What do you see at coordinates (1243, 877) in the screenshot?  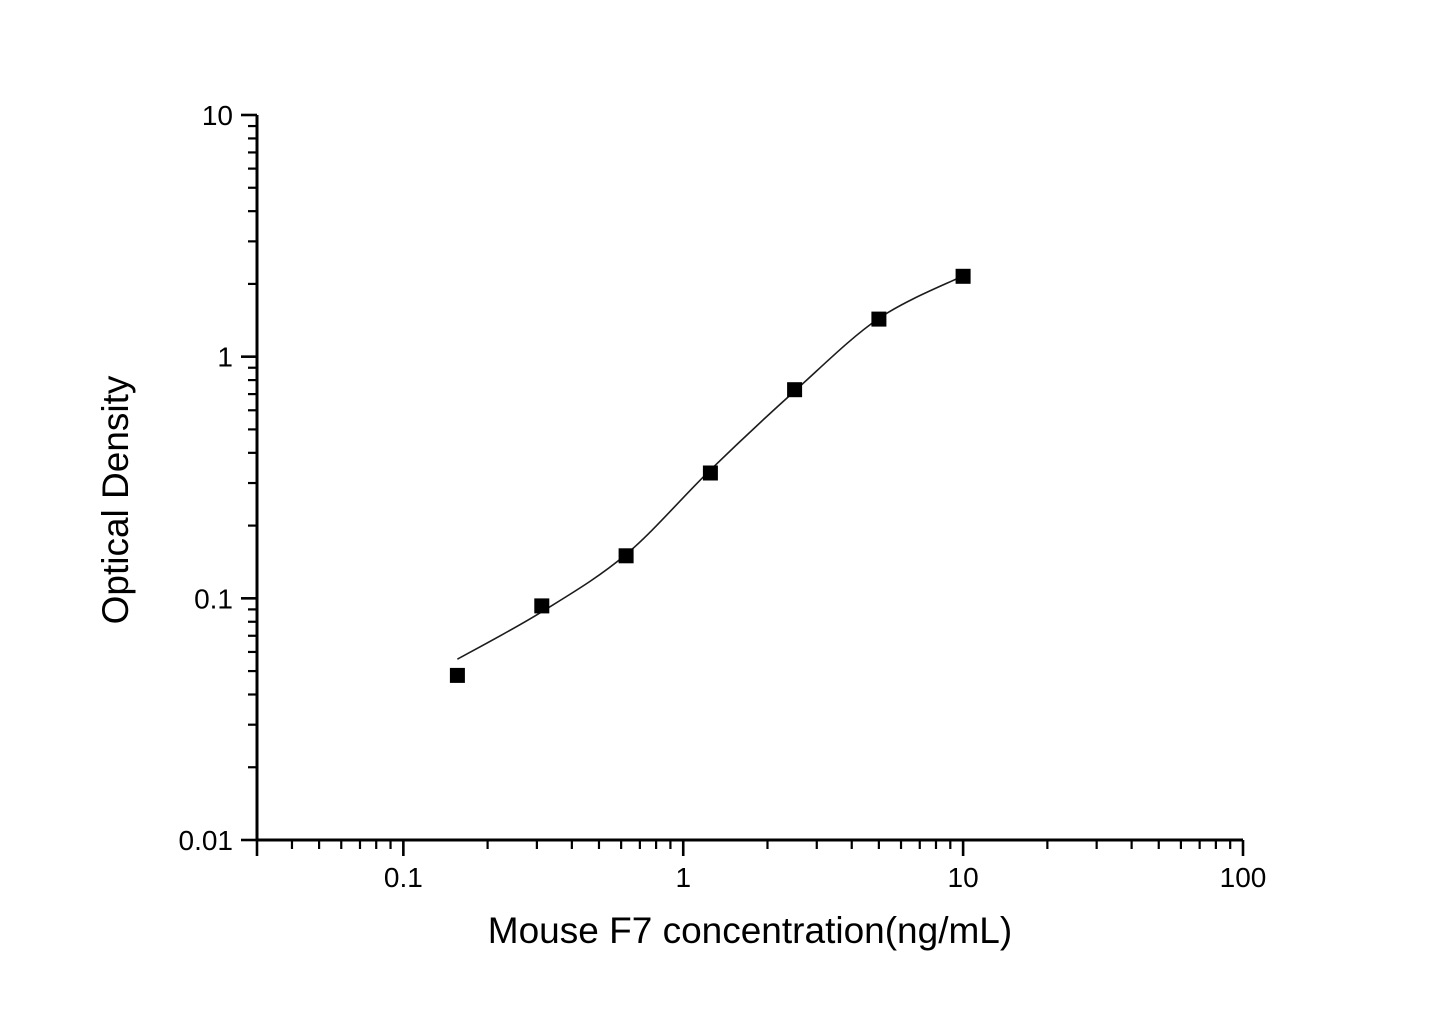 I see `x-tick-label: 100` at bounding box center [1243, 877].